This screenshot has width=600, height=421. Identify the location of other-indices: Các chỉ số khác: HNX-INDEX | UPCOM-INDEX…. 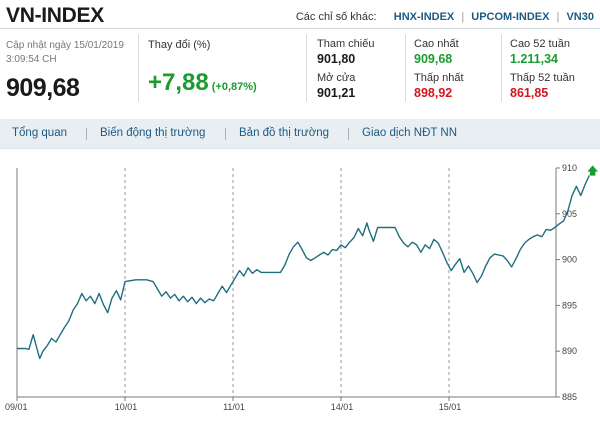
(445, 17).